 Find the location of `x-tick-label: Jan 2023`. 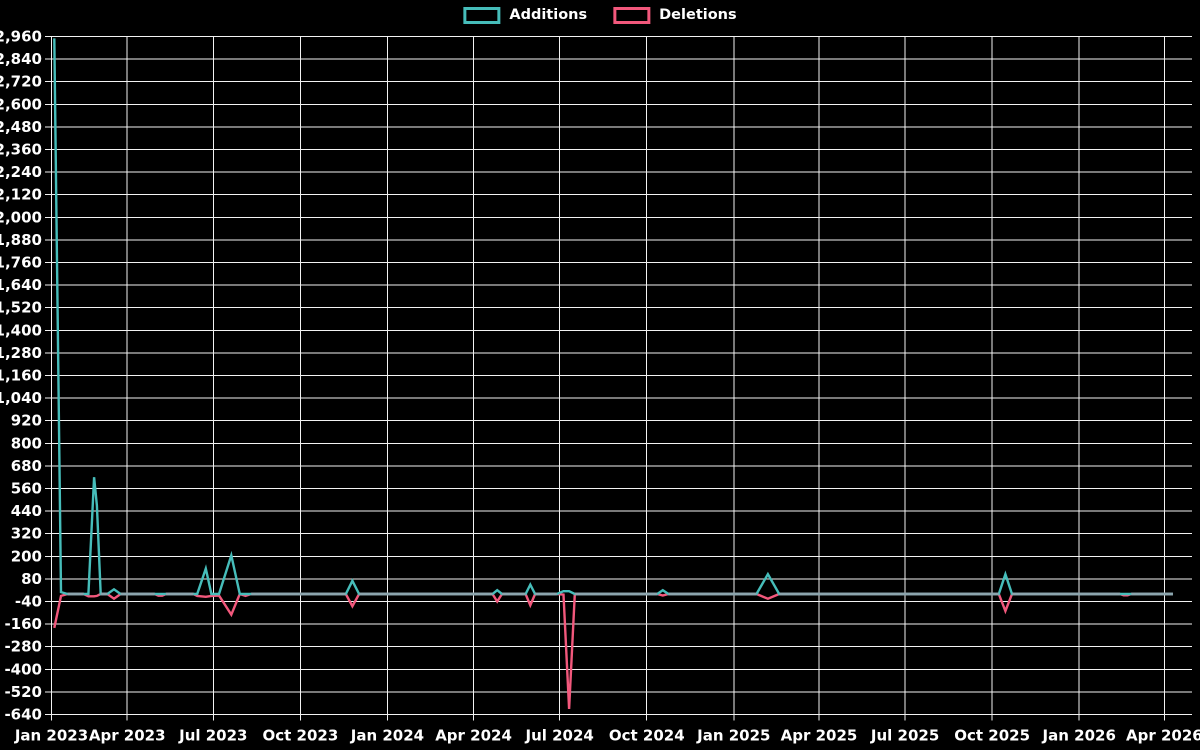

x-tick-label: Jan 2023 is located at coordinates (51, 736).